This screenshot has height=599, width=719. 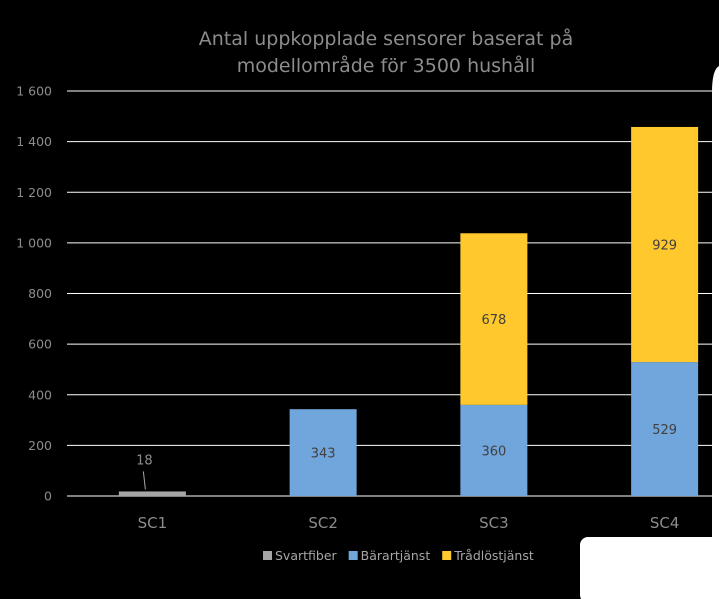 I want to click on legend: Svartfiber Bärartjänst Trådlöstjänst, so click(x=398, y=555).